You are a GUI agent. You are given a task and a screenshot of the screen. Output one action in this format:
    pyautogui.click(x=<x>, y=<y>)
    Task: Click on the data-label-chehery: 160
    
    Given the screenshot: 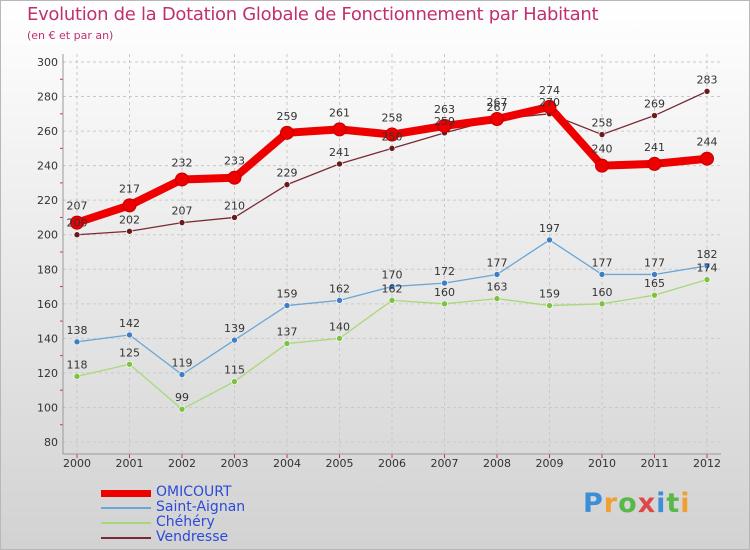 What is the action you would take?
    pyautogui.click(x=602, y=292)
    